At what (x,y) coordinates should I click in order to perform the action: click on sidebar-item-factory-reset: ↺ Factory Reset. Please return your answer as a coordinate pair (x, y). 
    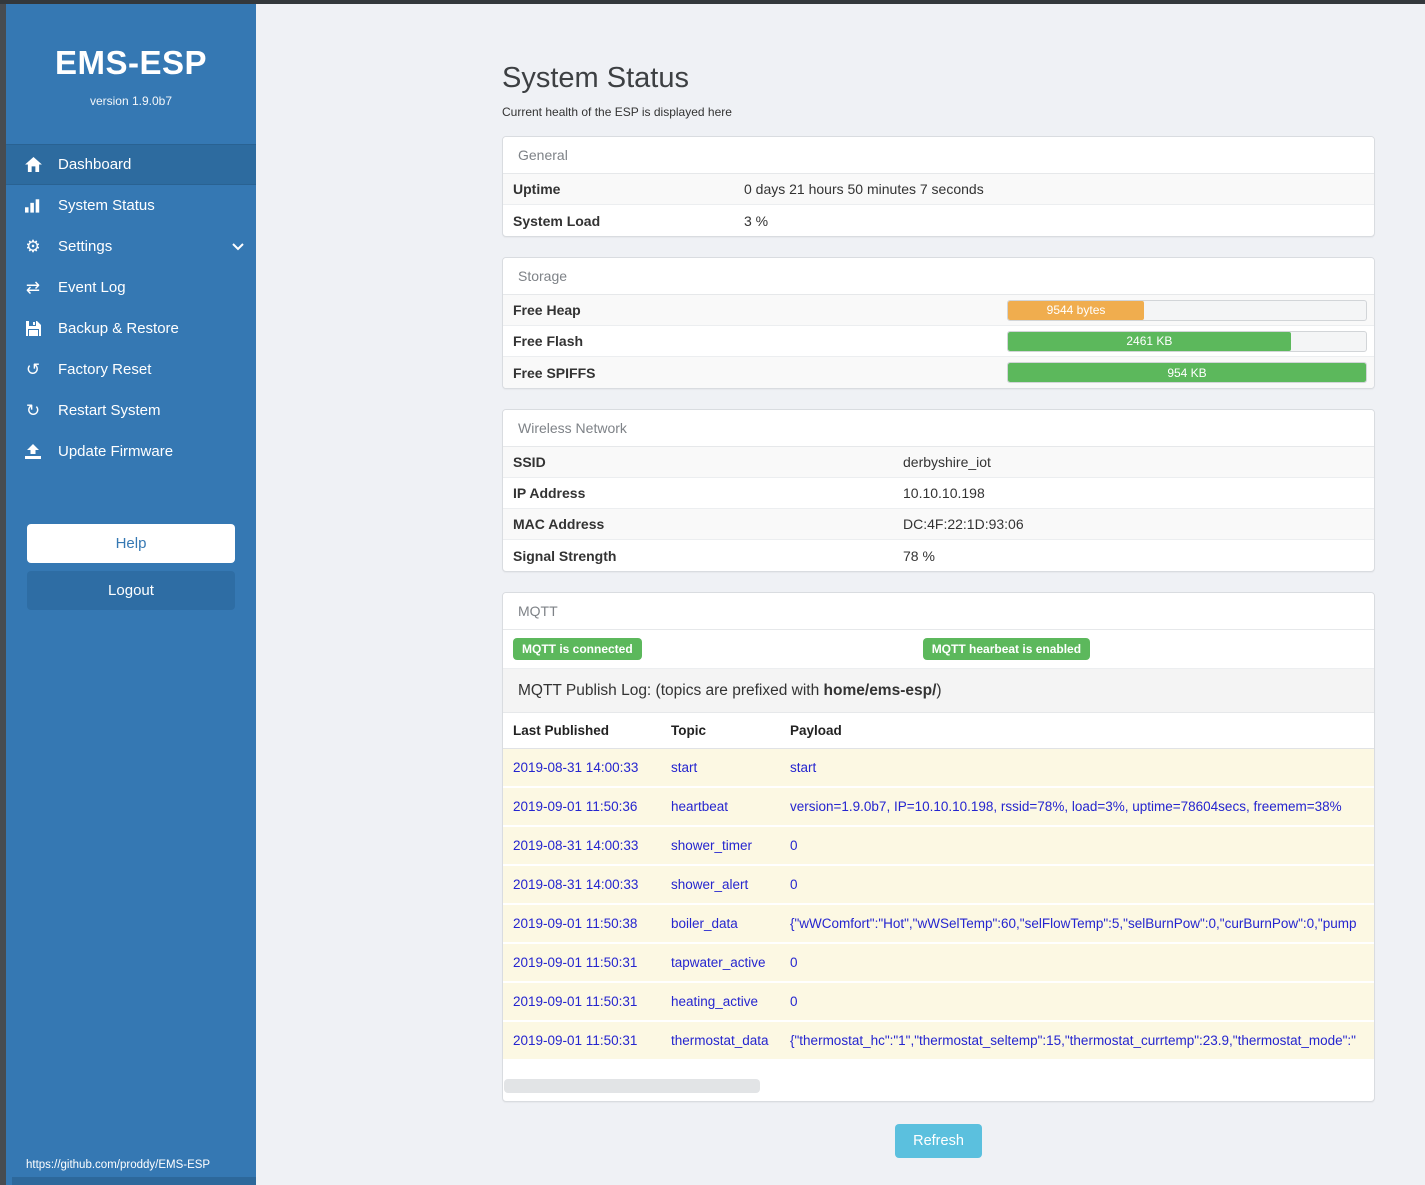
    Looking at the image, I should click on (131, 369).